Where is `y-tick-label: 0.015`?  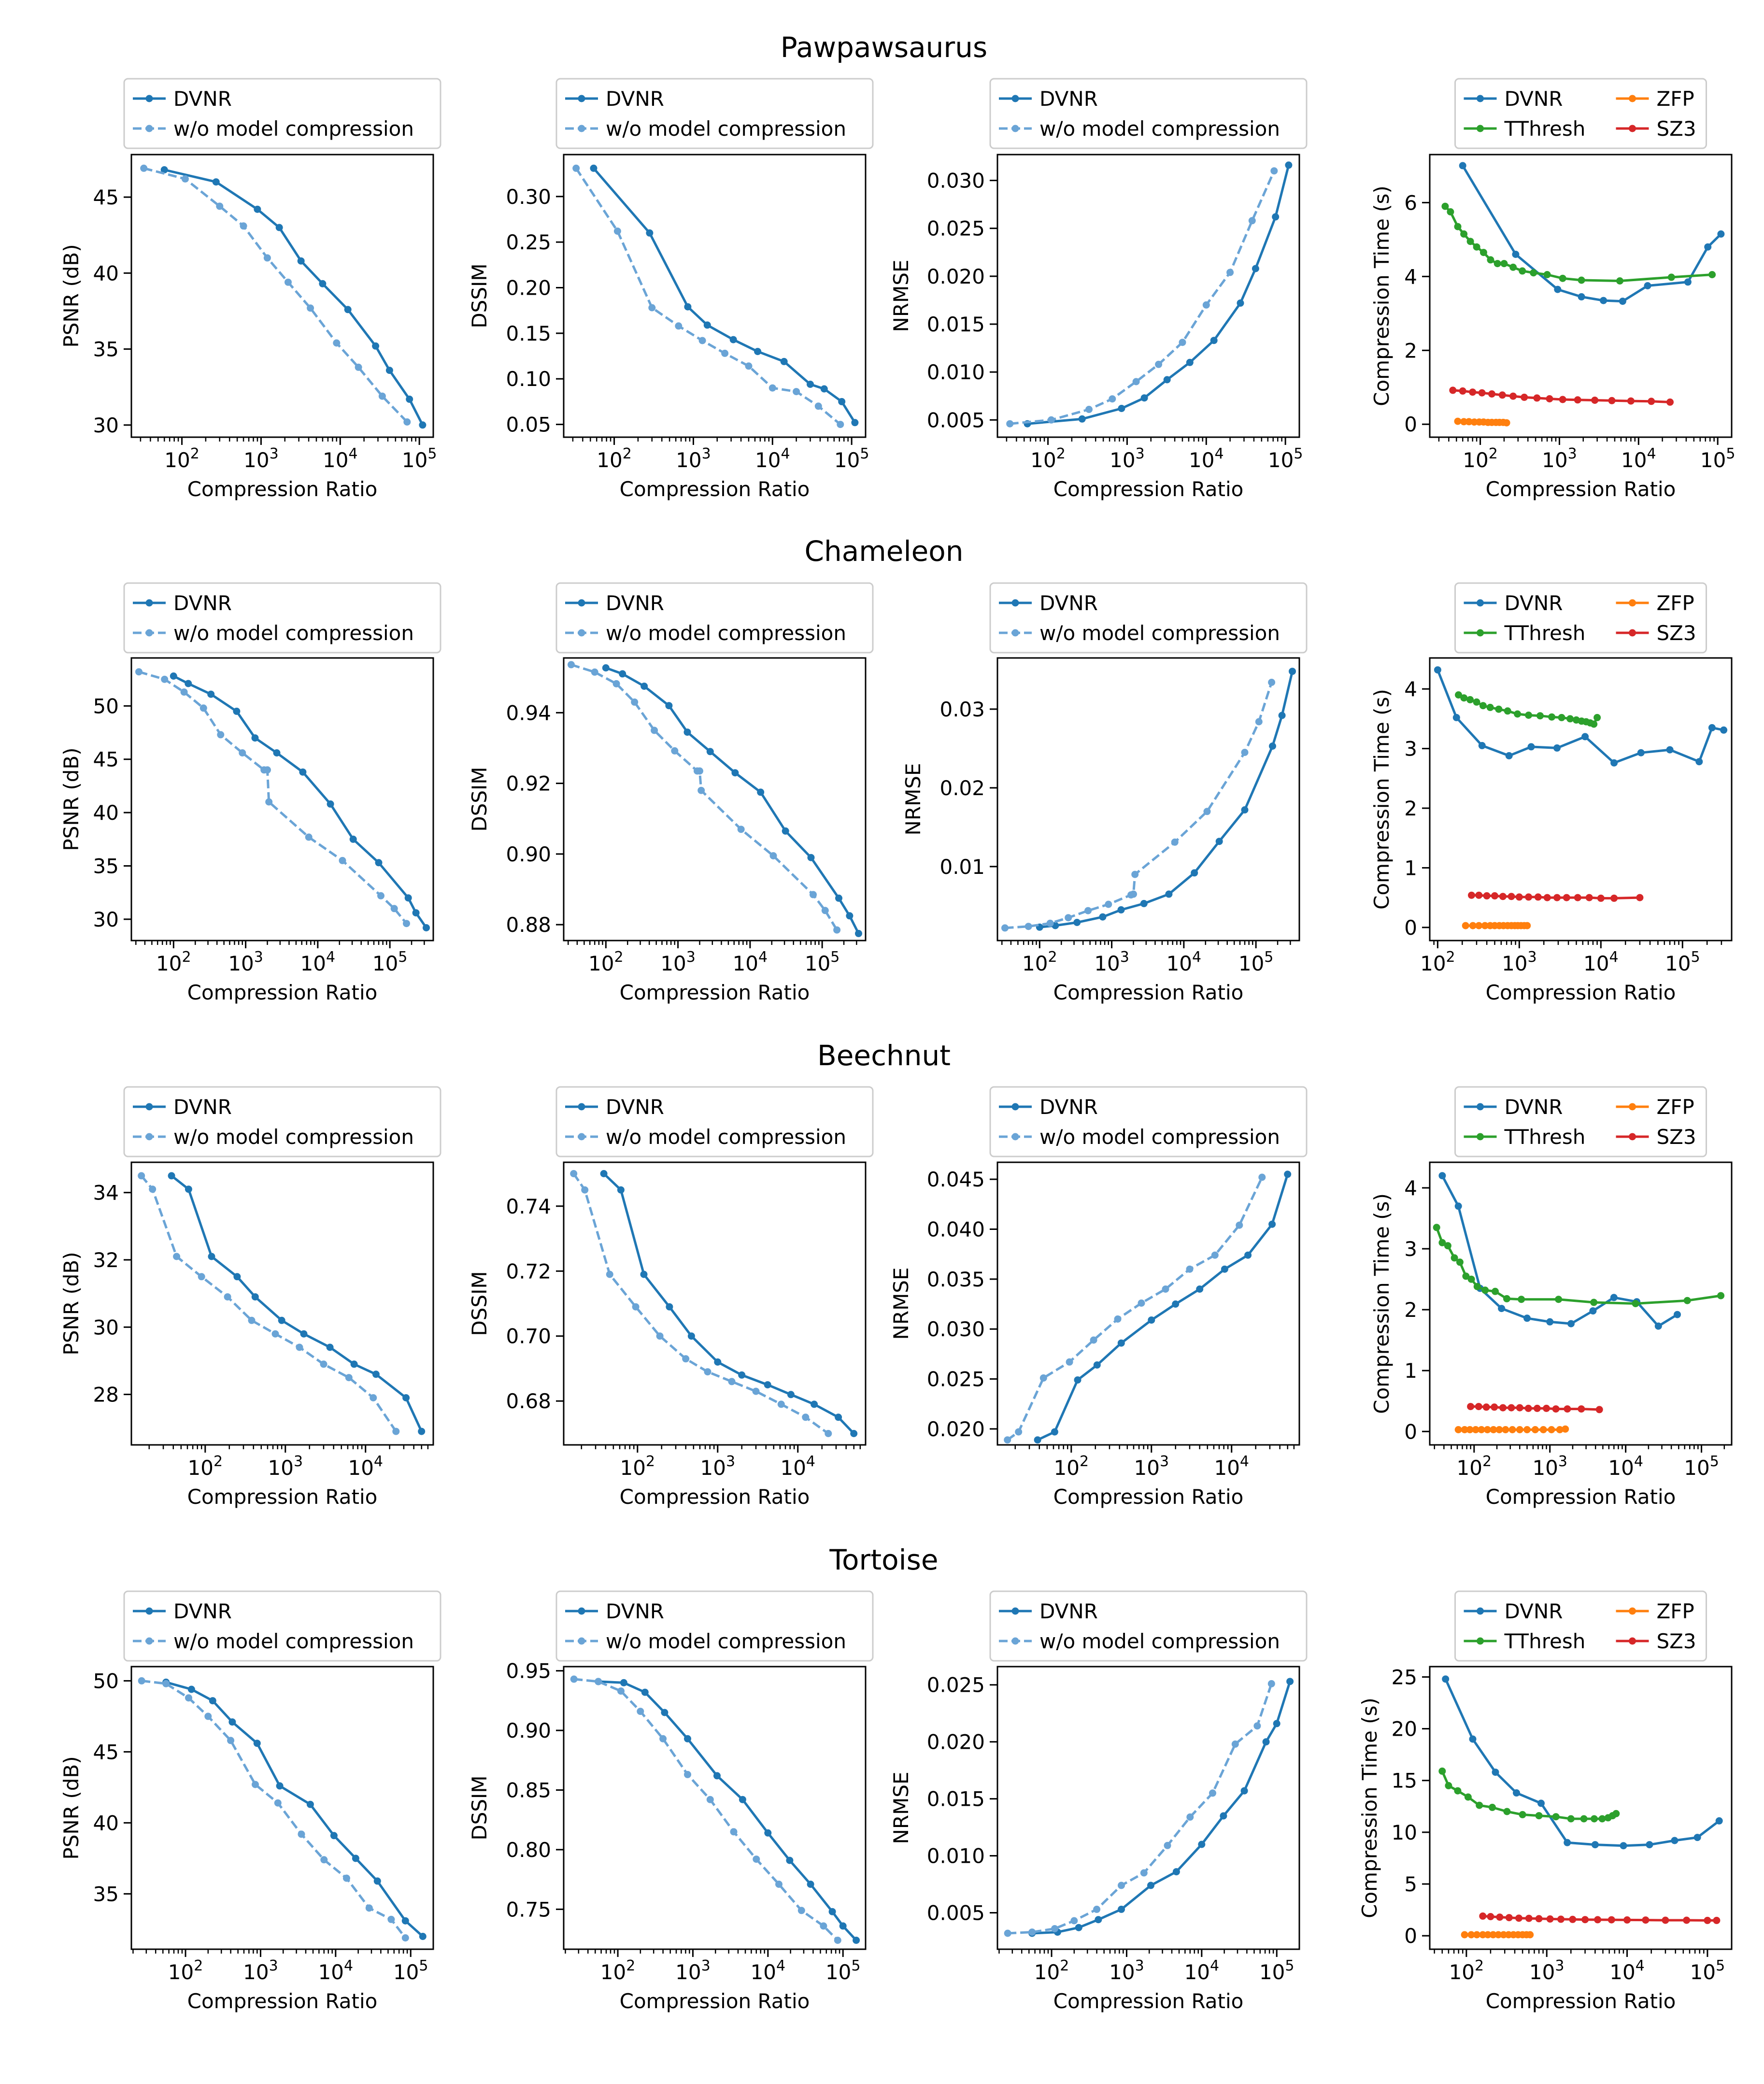
y-tick-label: 0.015 is located at coordinates (956, 1799).